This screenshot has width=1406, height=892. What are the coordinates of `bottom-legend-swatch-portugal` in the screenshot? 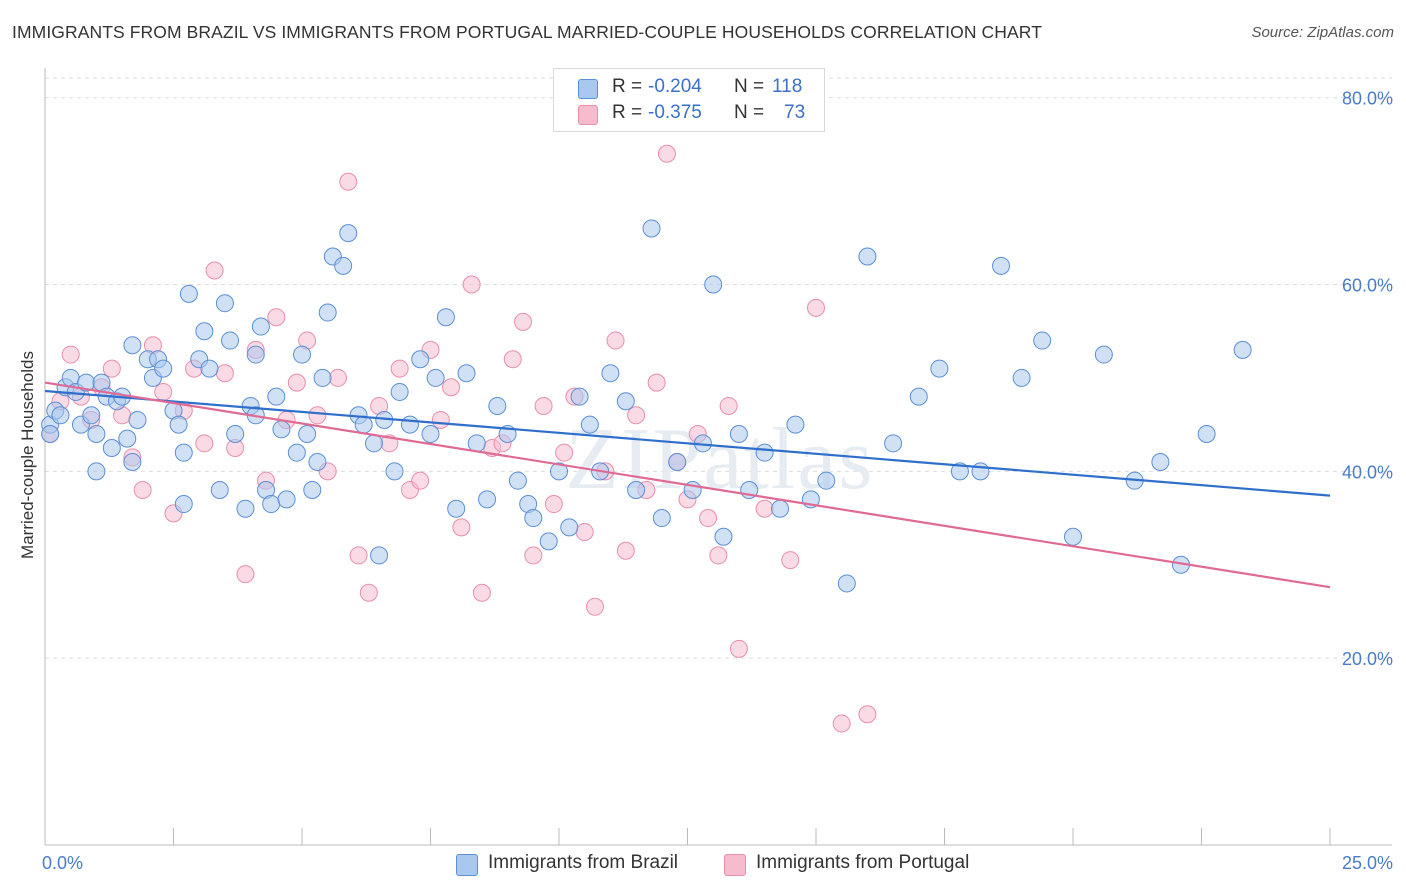 It's located at (735, 865).